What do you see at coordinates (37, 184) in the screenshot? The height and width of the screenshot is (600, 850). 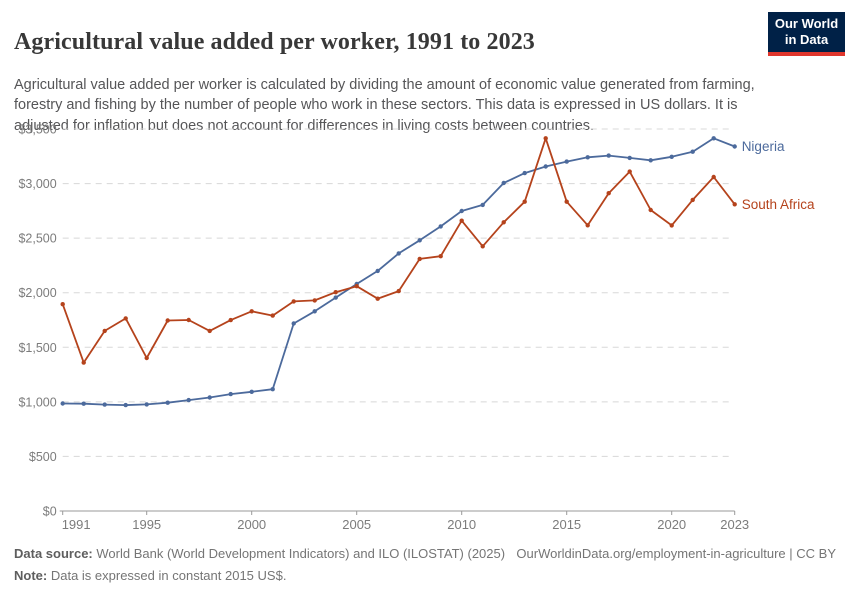 I see `y-tick-label: $3,000` at bounding box center [37, 184].